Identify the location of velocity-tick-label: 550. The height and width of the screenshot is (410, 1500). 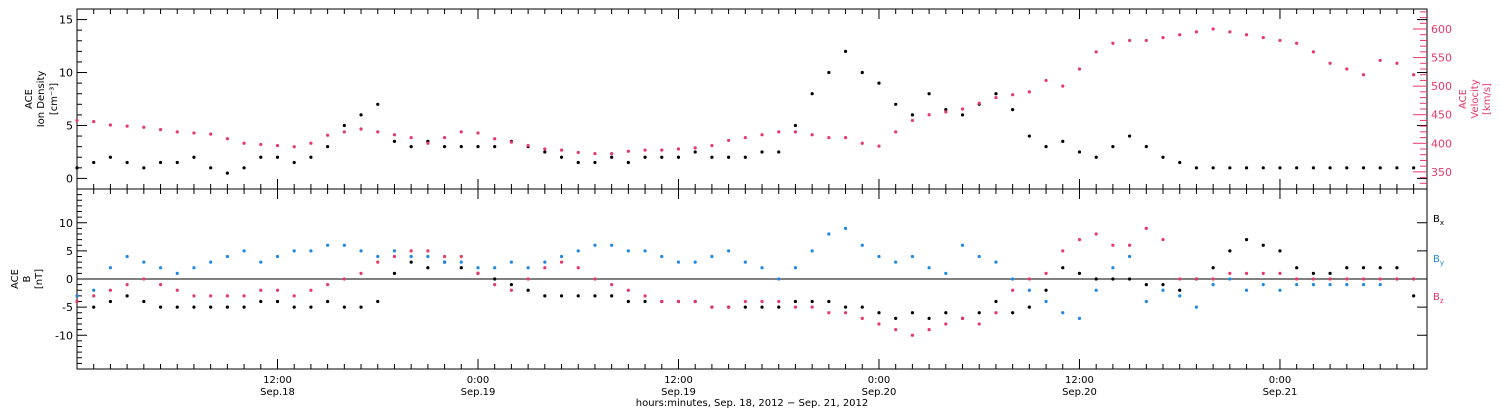
(1441, 58).